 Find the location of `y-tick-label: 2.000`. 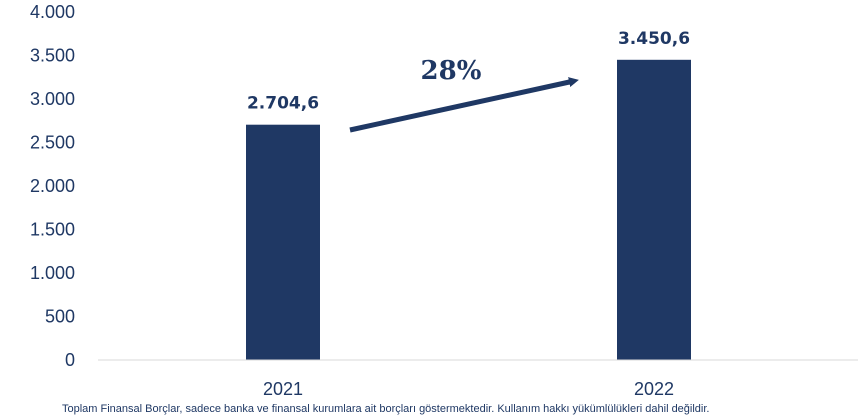

y-tick-label: 2.000 is located at coordinates (52, 186).